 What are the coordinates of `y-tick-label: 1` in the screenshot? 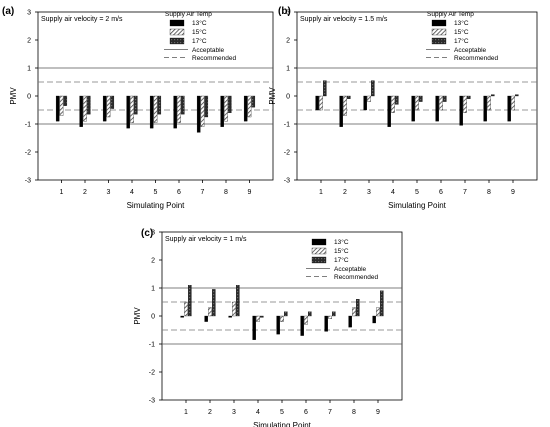 It's located at (288, 69).